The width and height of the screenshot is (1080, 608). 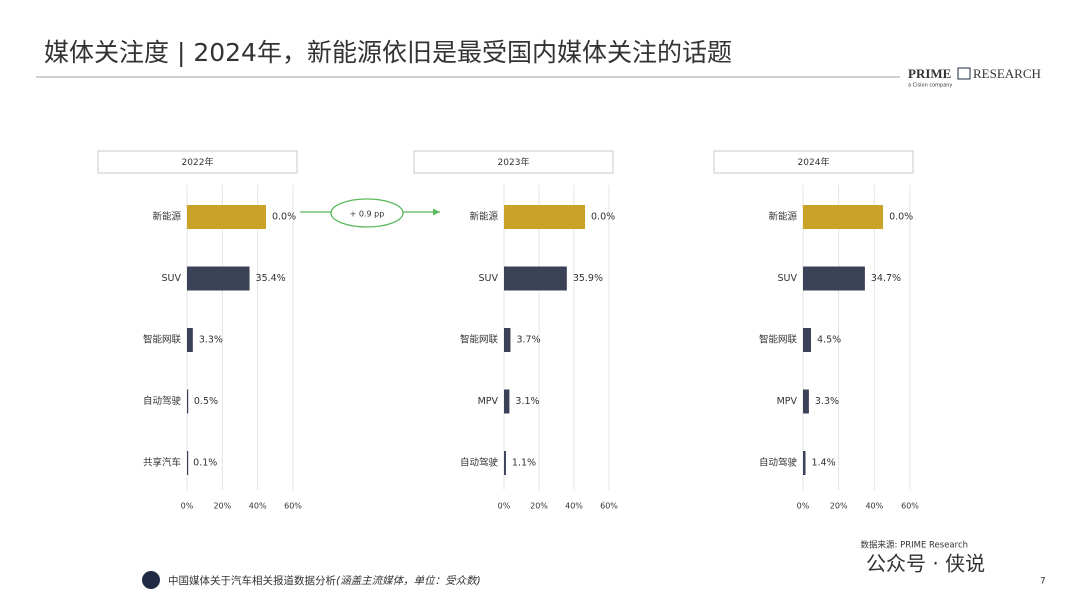 What do you see at coordinates (1043, 582) in the screenshot?
I see `page-number: 7` at bounding box center [1043, 582].